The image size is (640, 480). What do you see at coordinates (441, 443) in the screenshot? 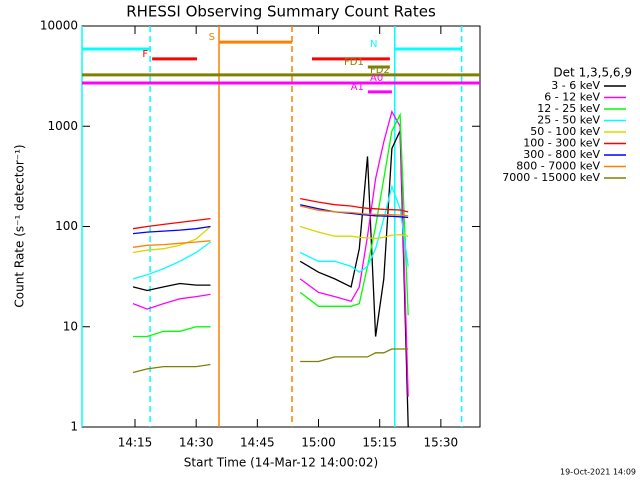
I see `x-tick-label: 15:30` at bounding box center [441, 443].